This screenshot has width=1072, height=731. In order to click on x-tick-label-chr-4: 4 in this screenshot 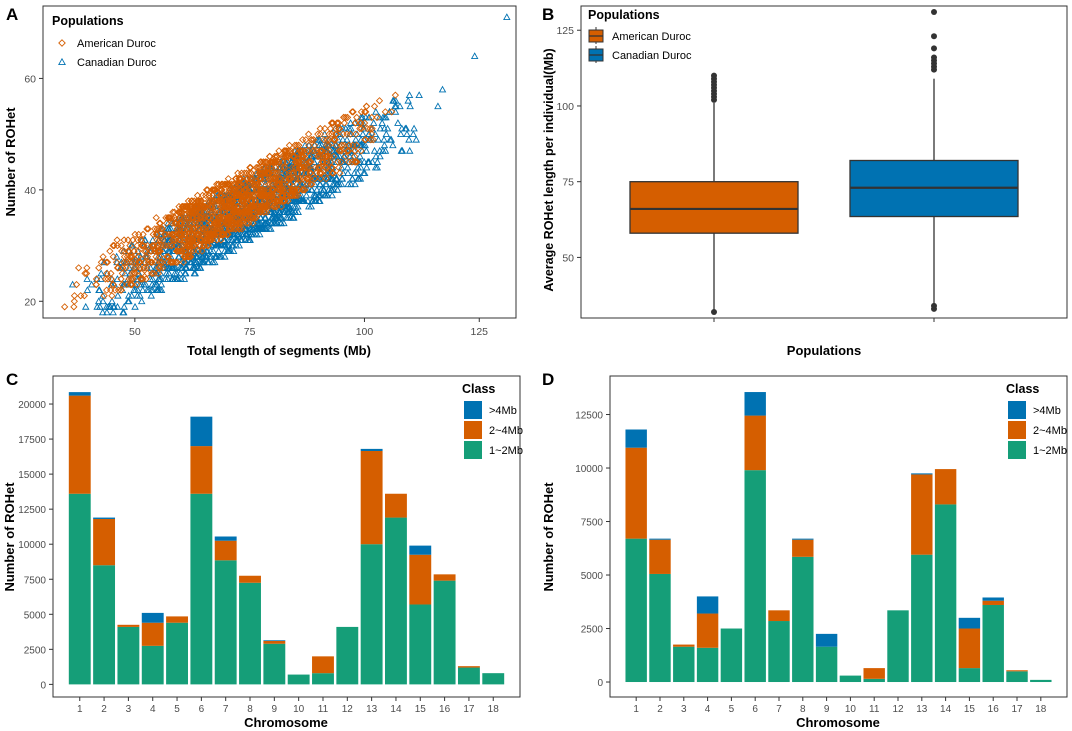, I will do `click(708, 709)`.